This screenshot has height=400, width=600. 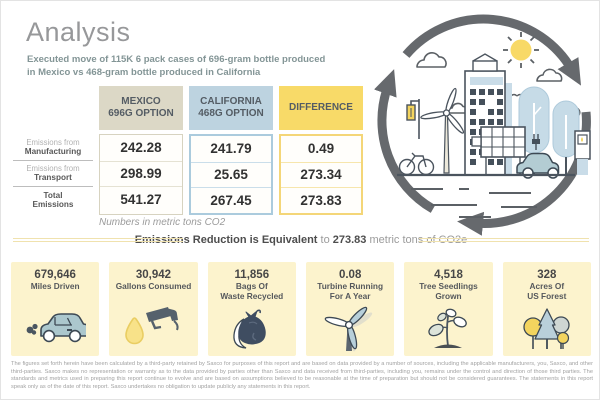 I want to click on column-header-california: CALIFORNIA 468G OPTION, so click(x=231, y=108).